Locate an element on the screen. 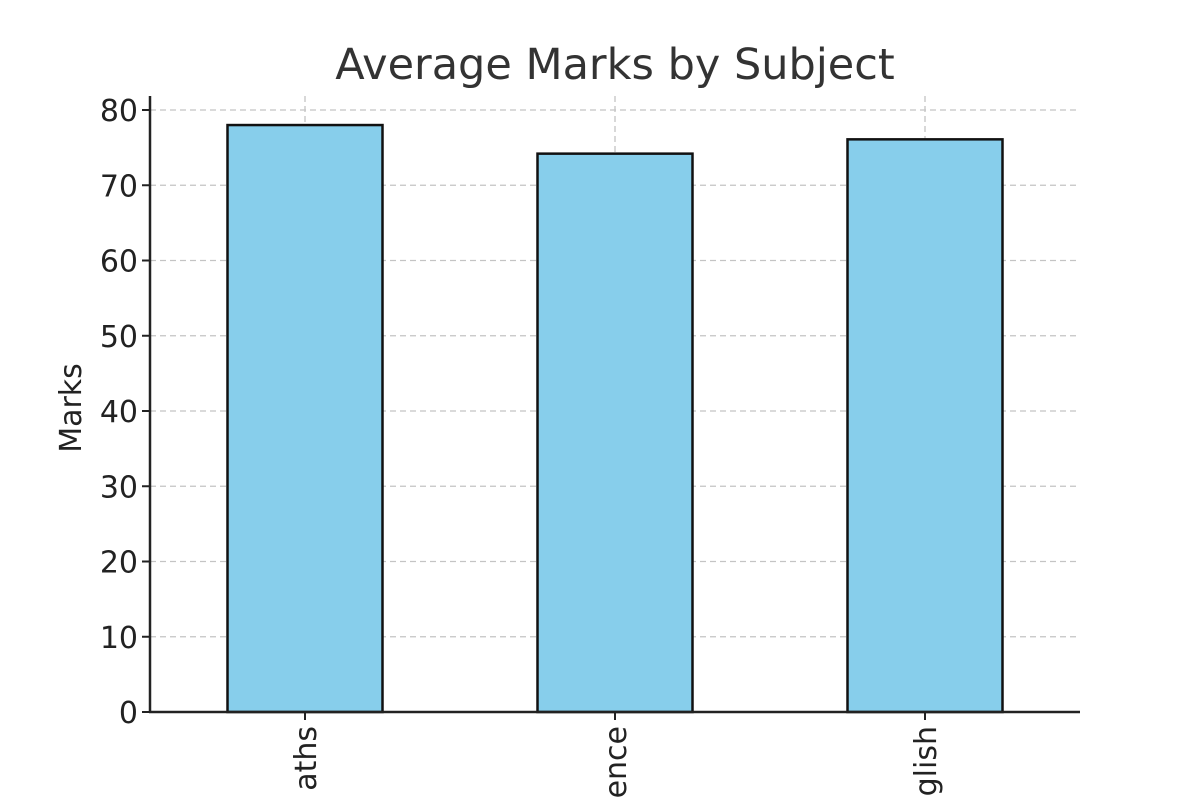 Image resolution: width=1200 pixels, height=800 pixels. y-tick-label: 10 is located at coordinates (119, 638).